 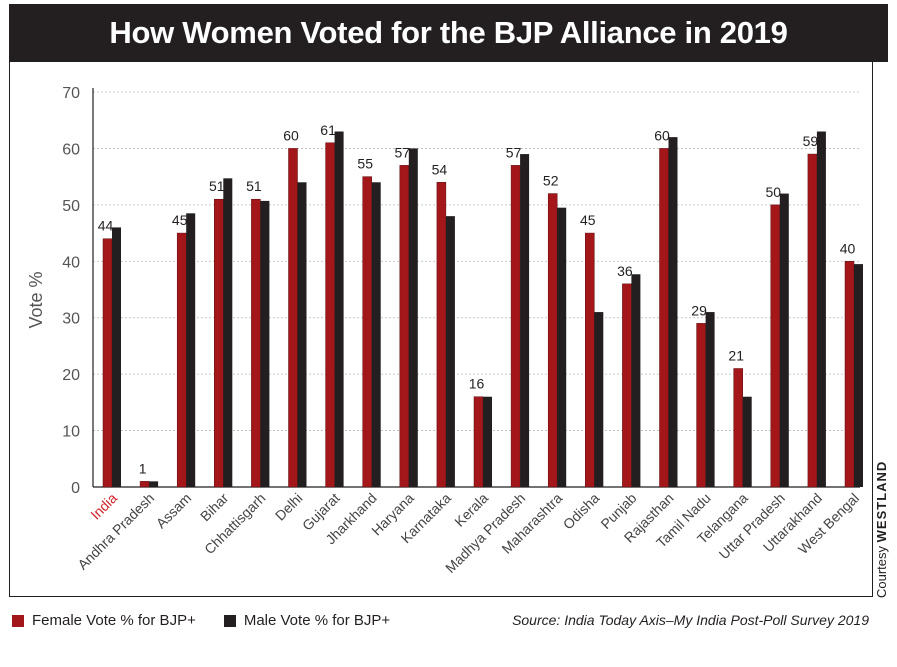 What do you see at coordinates (71, 375) in the screenshot?
I see `y-tick-label: 20` at bounding box center [71, 375].